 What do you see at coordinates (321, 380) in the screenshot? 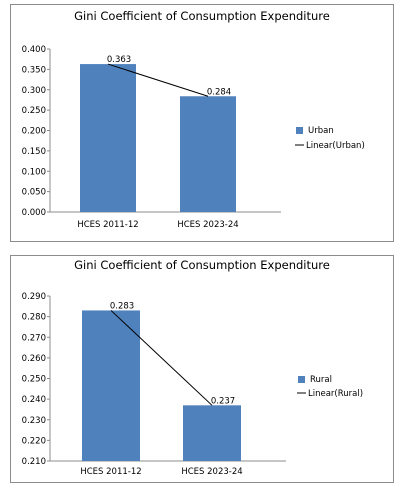
I see `legend-label-series: Rural` at bounding box center [321, 380].